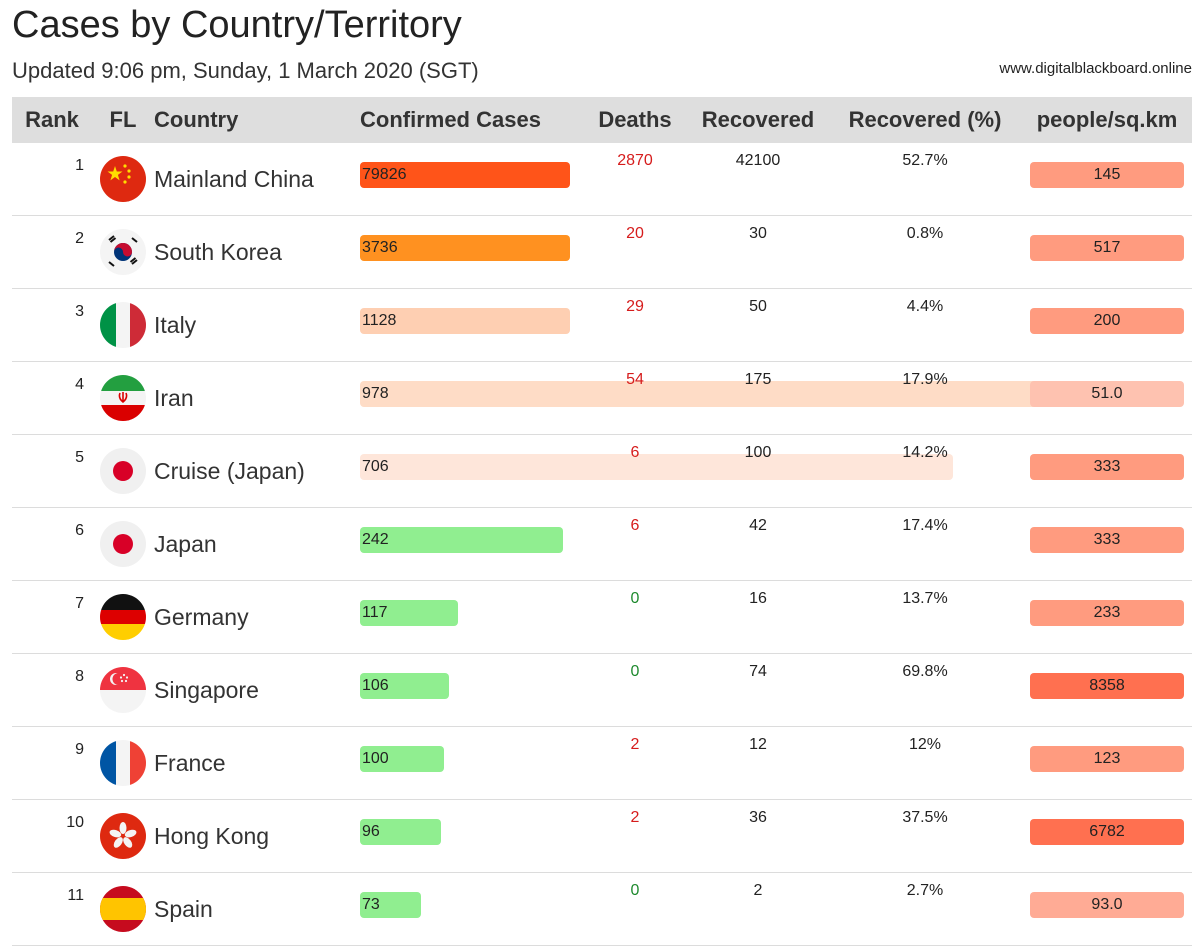  Describe the element at coordinates (758, 909) in the screenshot. I see `recovered-cell: 2` at that location.